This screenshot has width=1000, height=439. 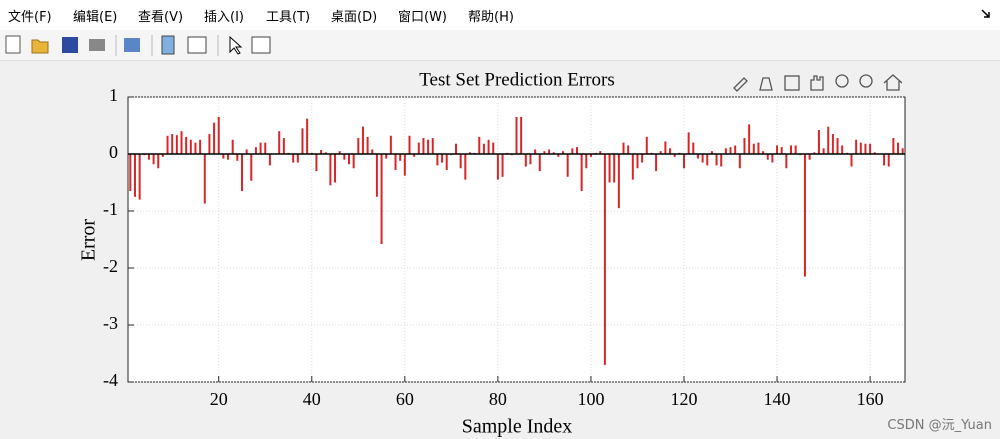 I want to click on menu-item: 工具(T), so click(x=288, y=17).